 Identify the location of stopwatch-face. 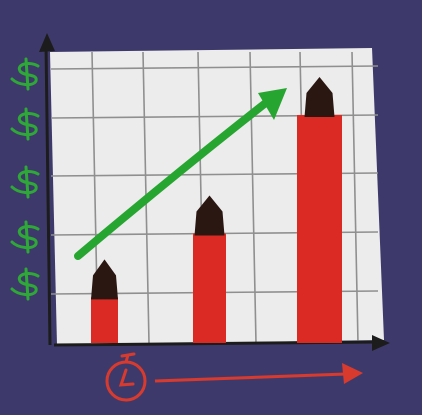
(126, 381).